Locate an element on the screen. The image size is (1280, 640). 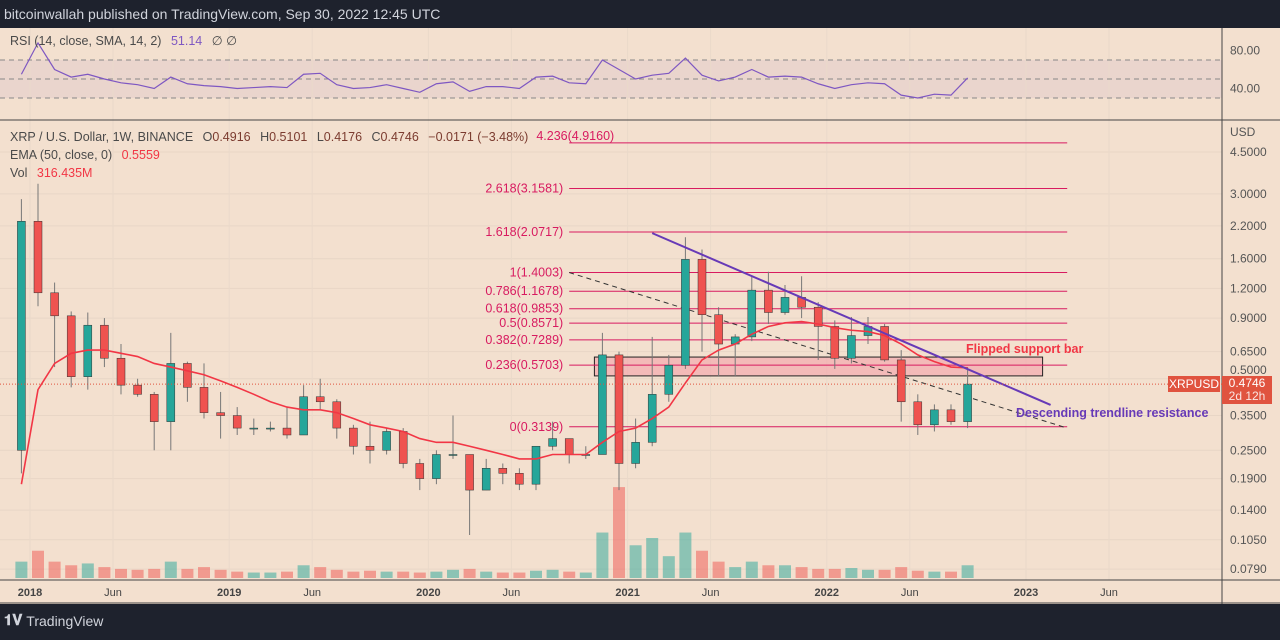
dashed-trendline is located at coordinates (818, 350).